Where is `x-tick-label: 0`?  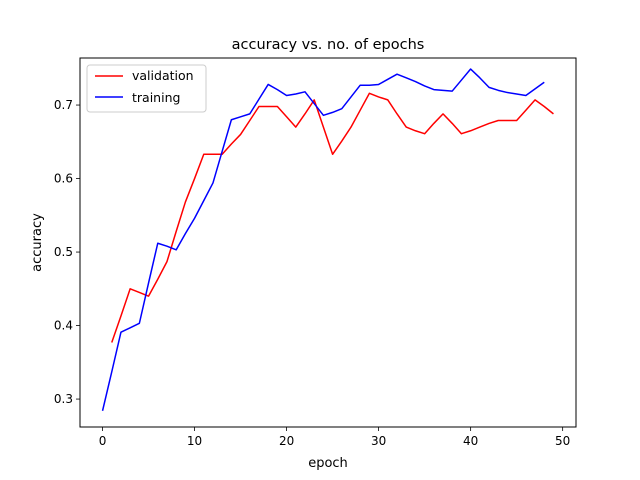 x-tick-label: 0 is located at coordinates (103, 441).